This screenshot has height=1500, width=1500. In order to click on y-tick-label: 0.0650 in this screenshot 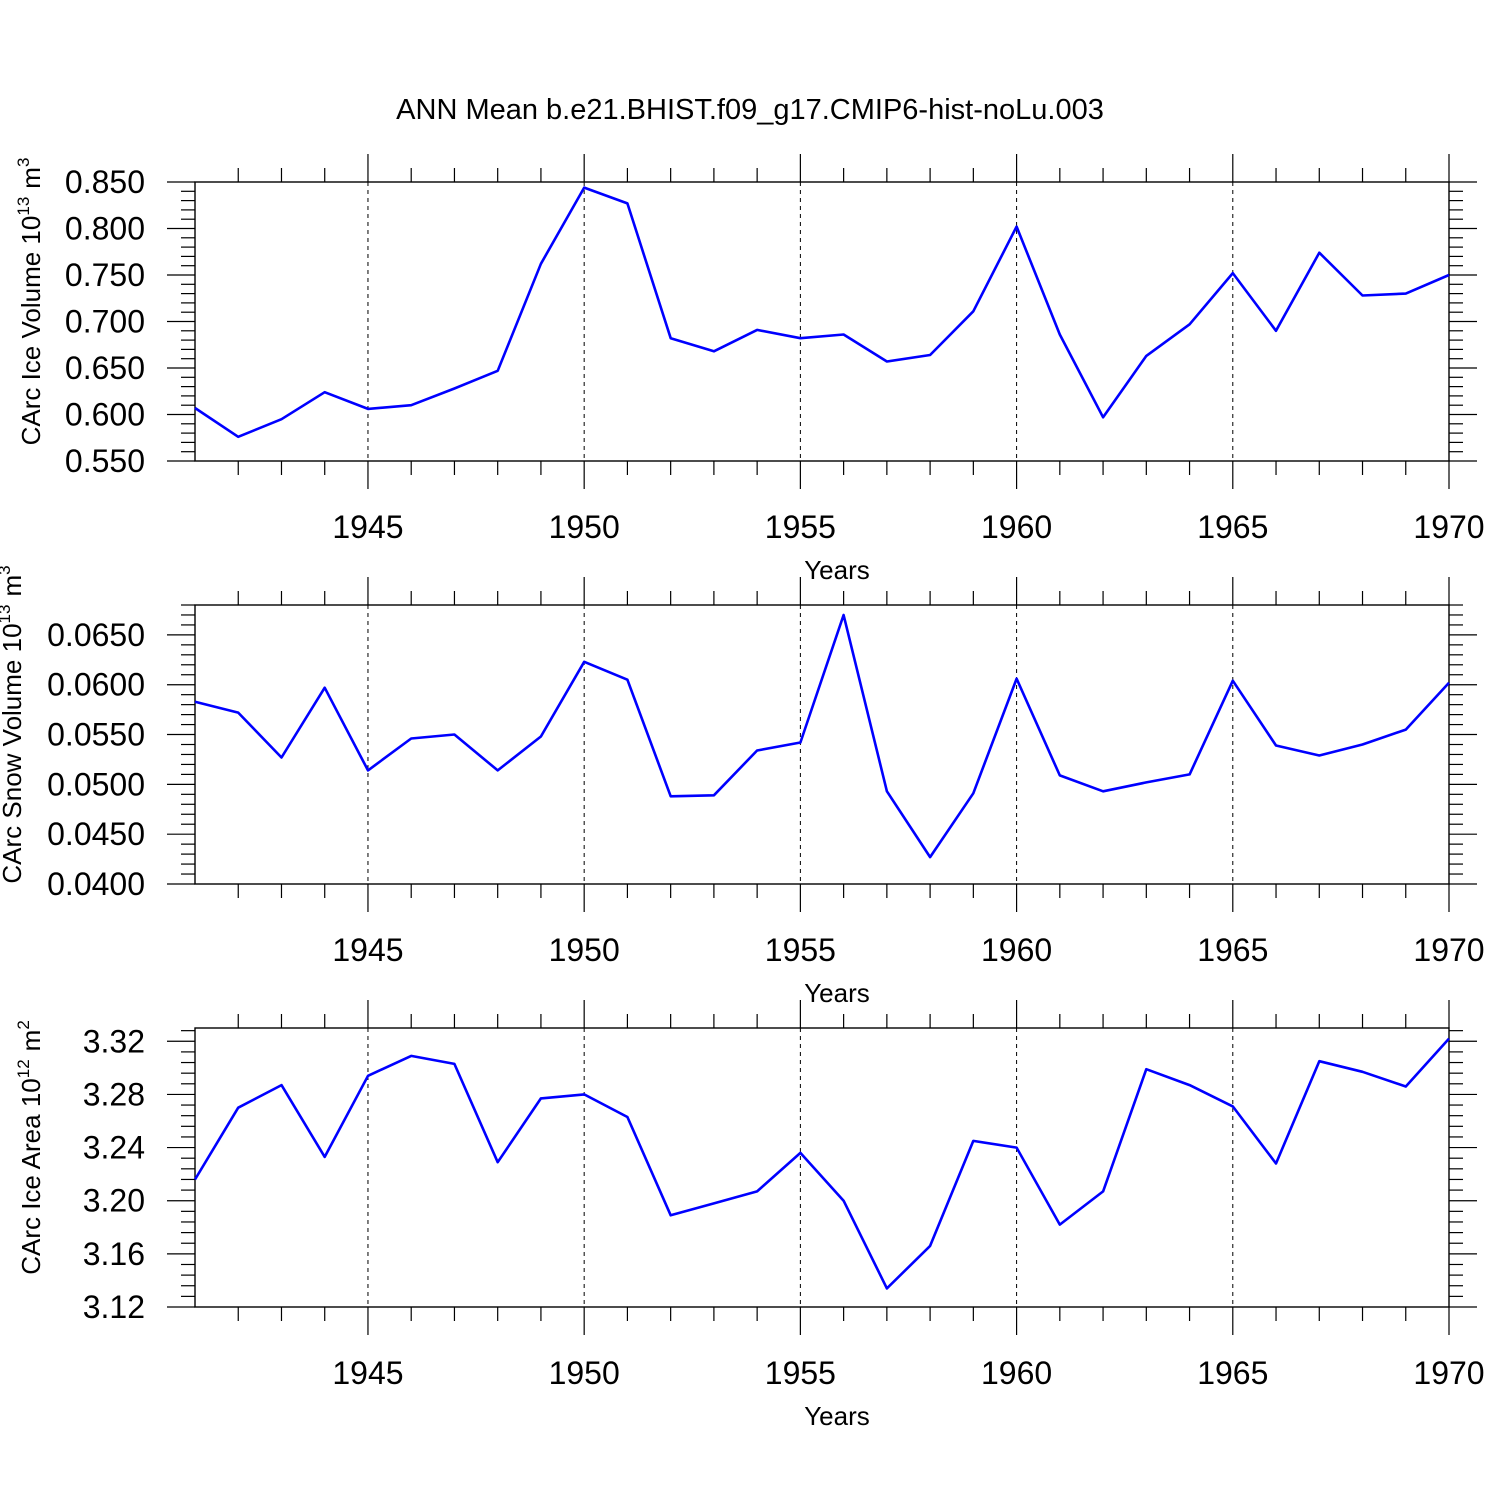, I will do `click(96, 635)`.